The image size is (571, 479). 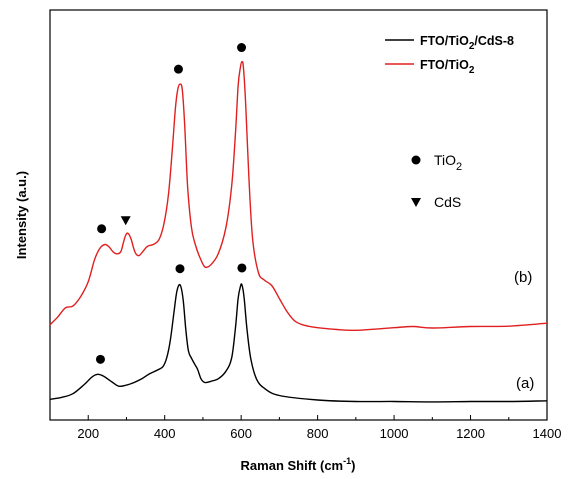 What do you see at coordinates (305, 428) in the screenshot?
I see `x-axis-ticks: 200 400 600 800 1000 1200 1400` at bounding box center [305, 428].